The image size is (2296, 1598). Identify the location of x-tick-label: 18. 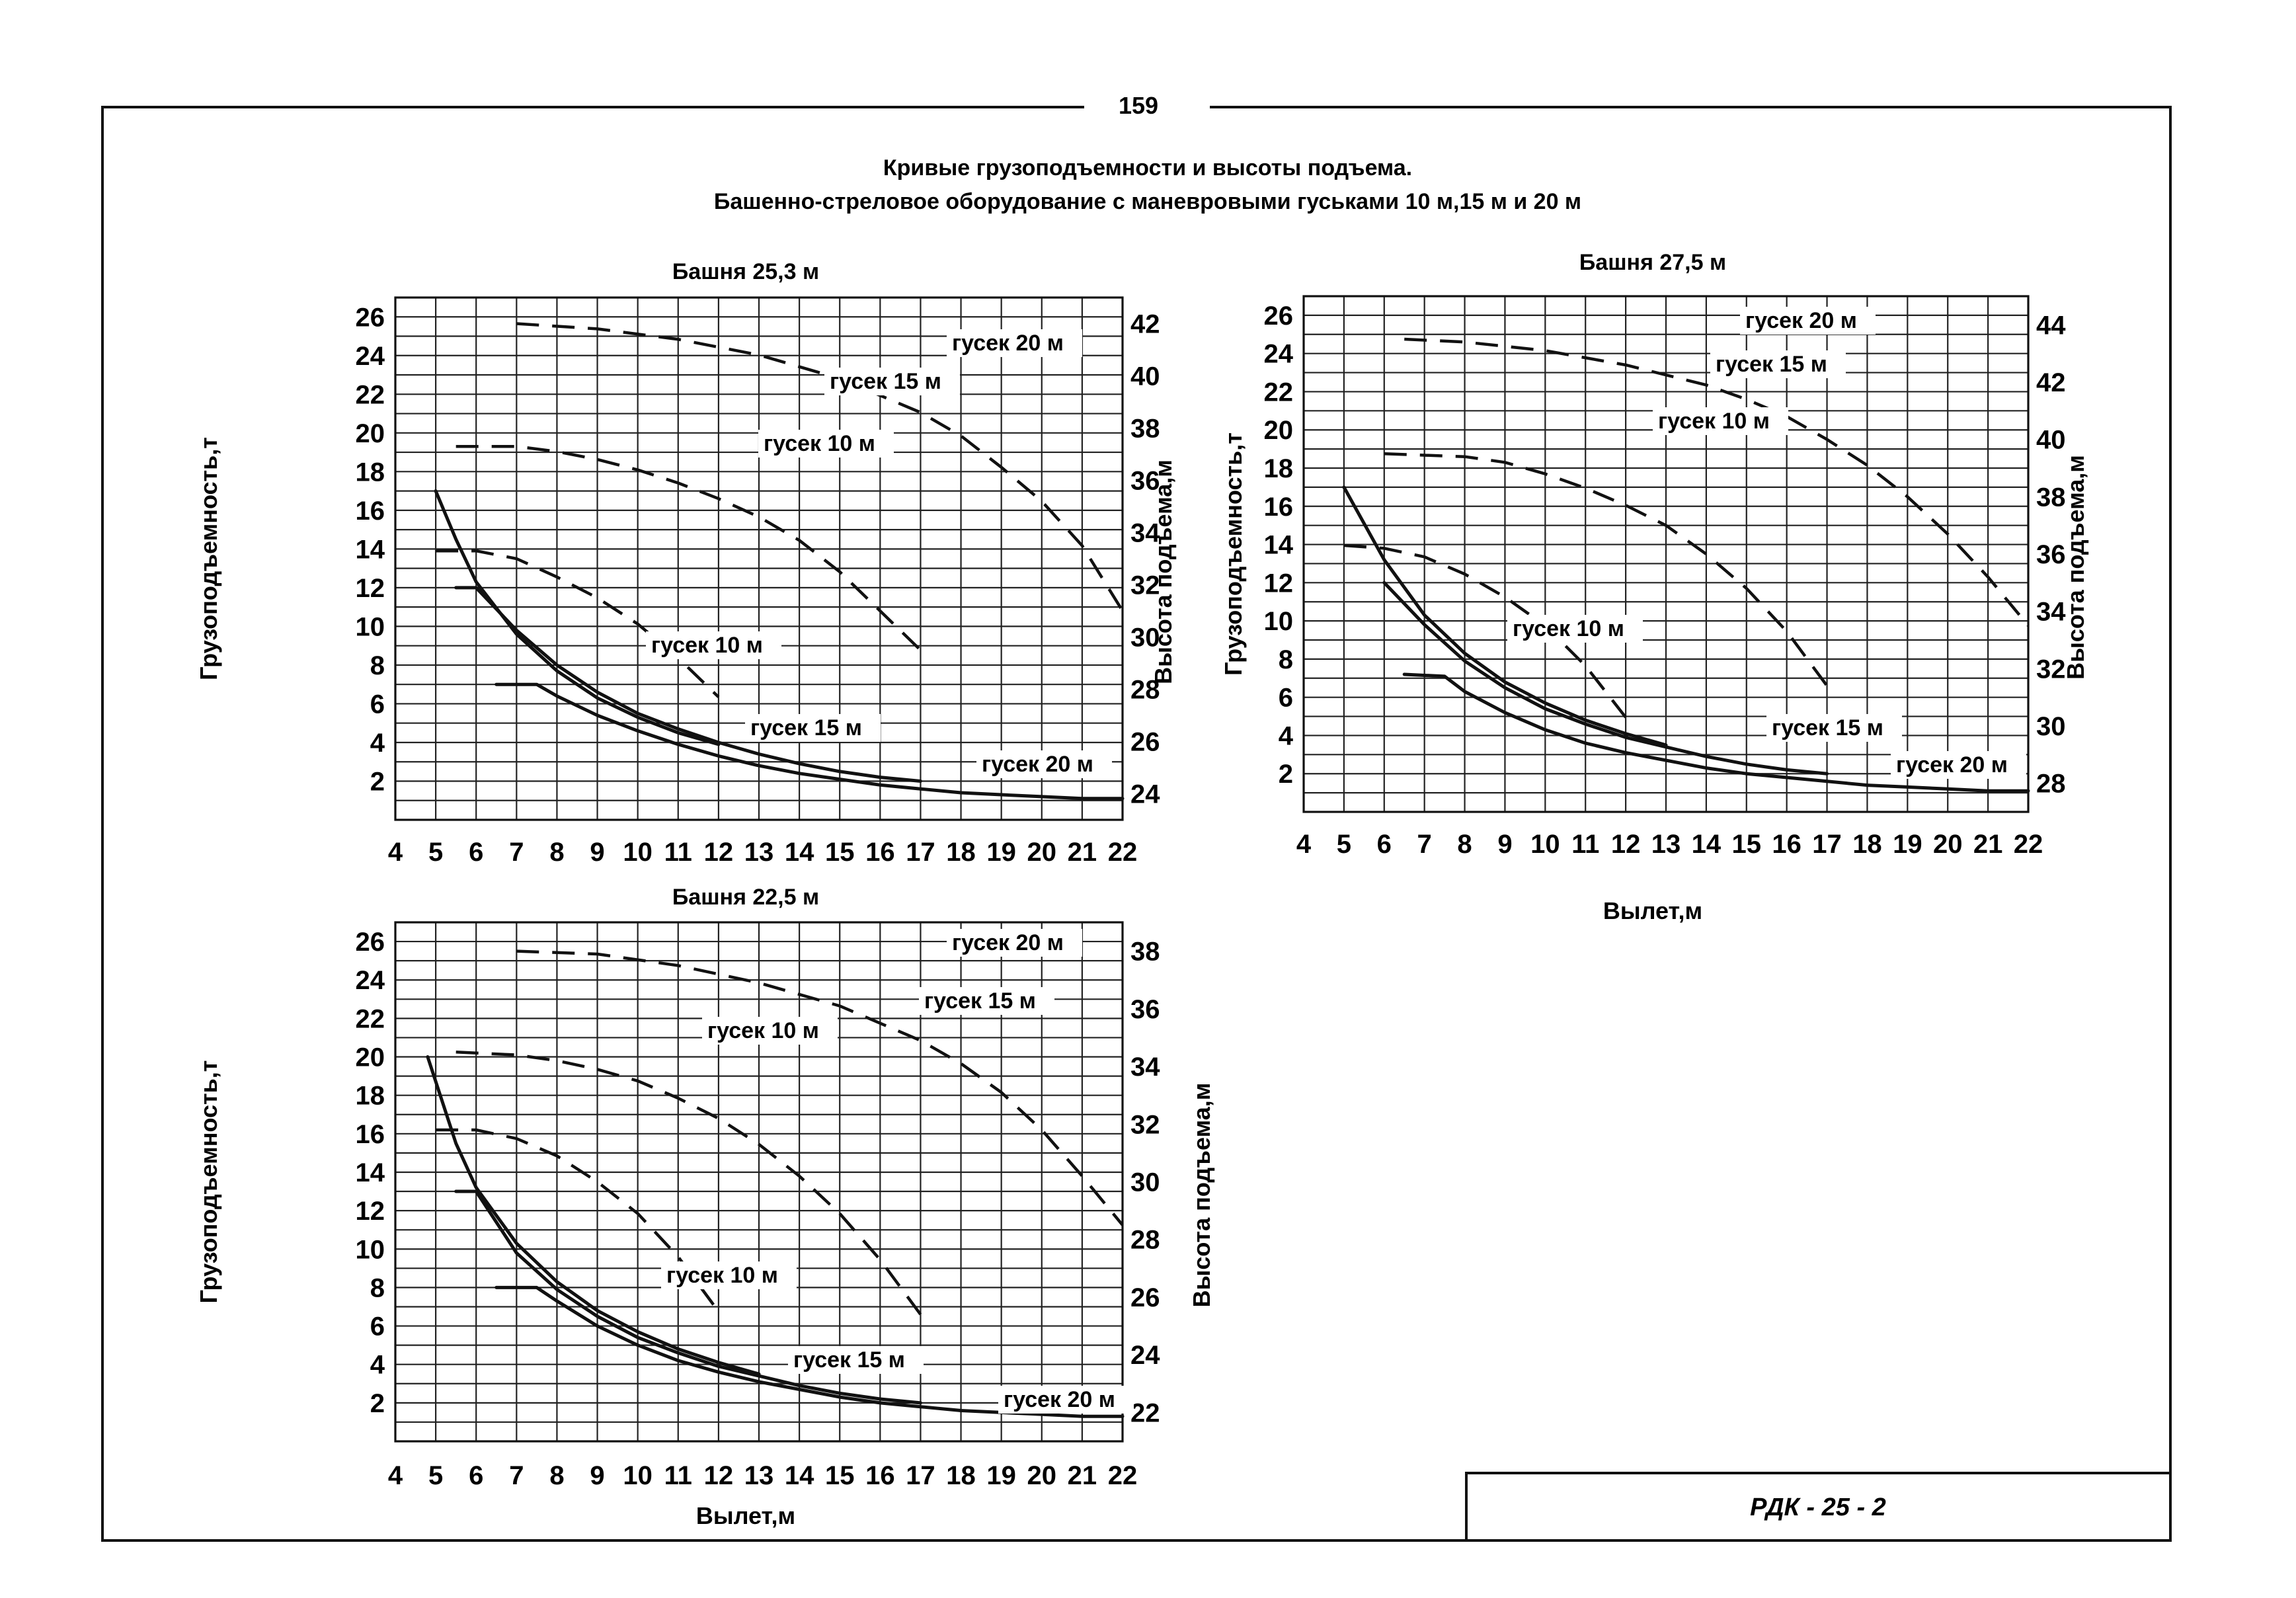
(961, 1475).